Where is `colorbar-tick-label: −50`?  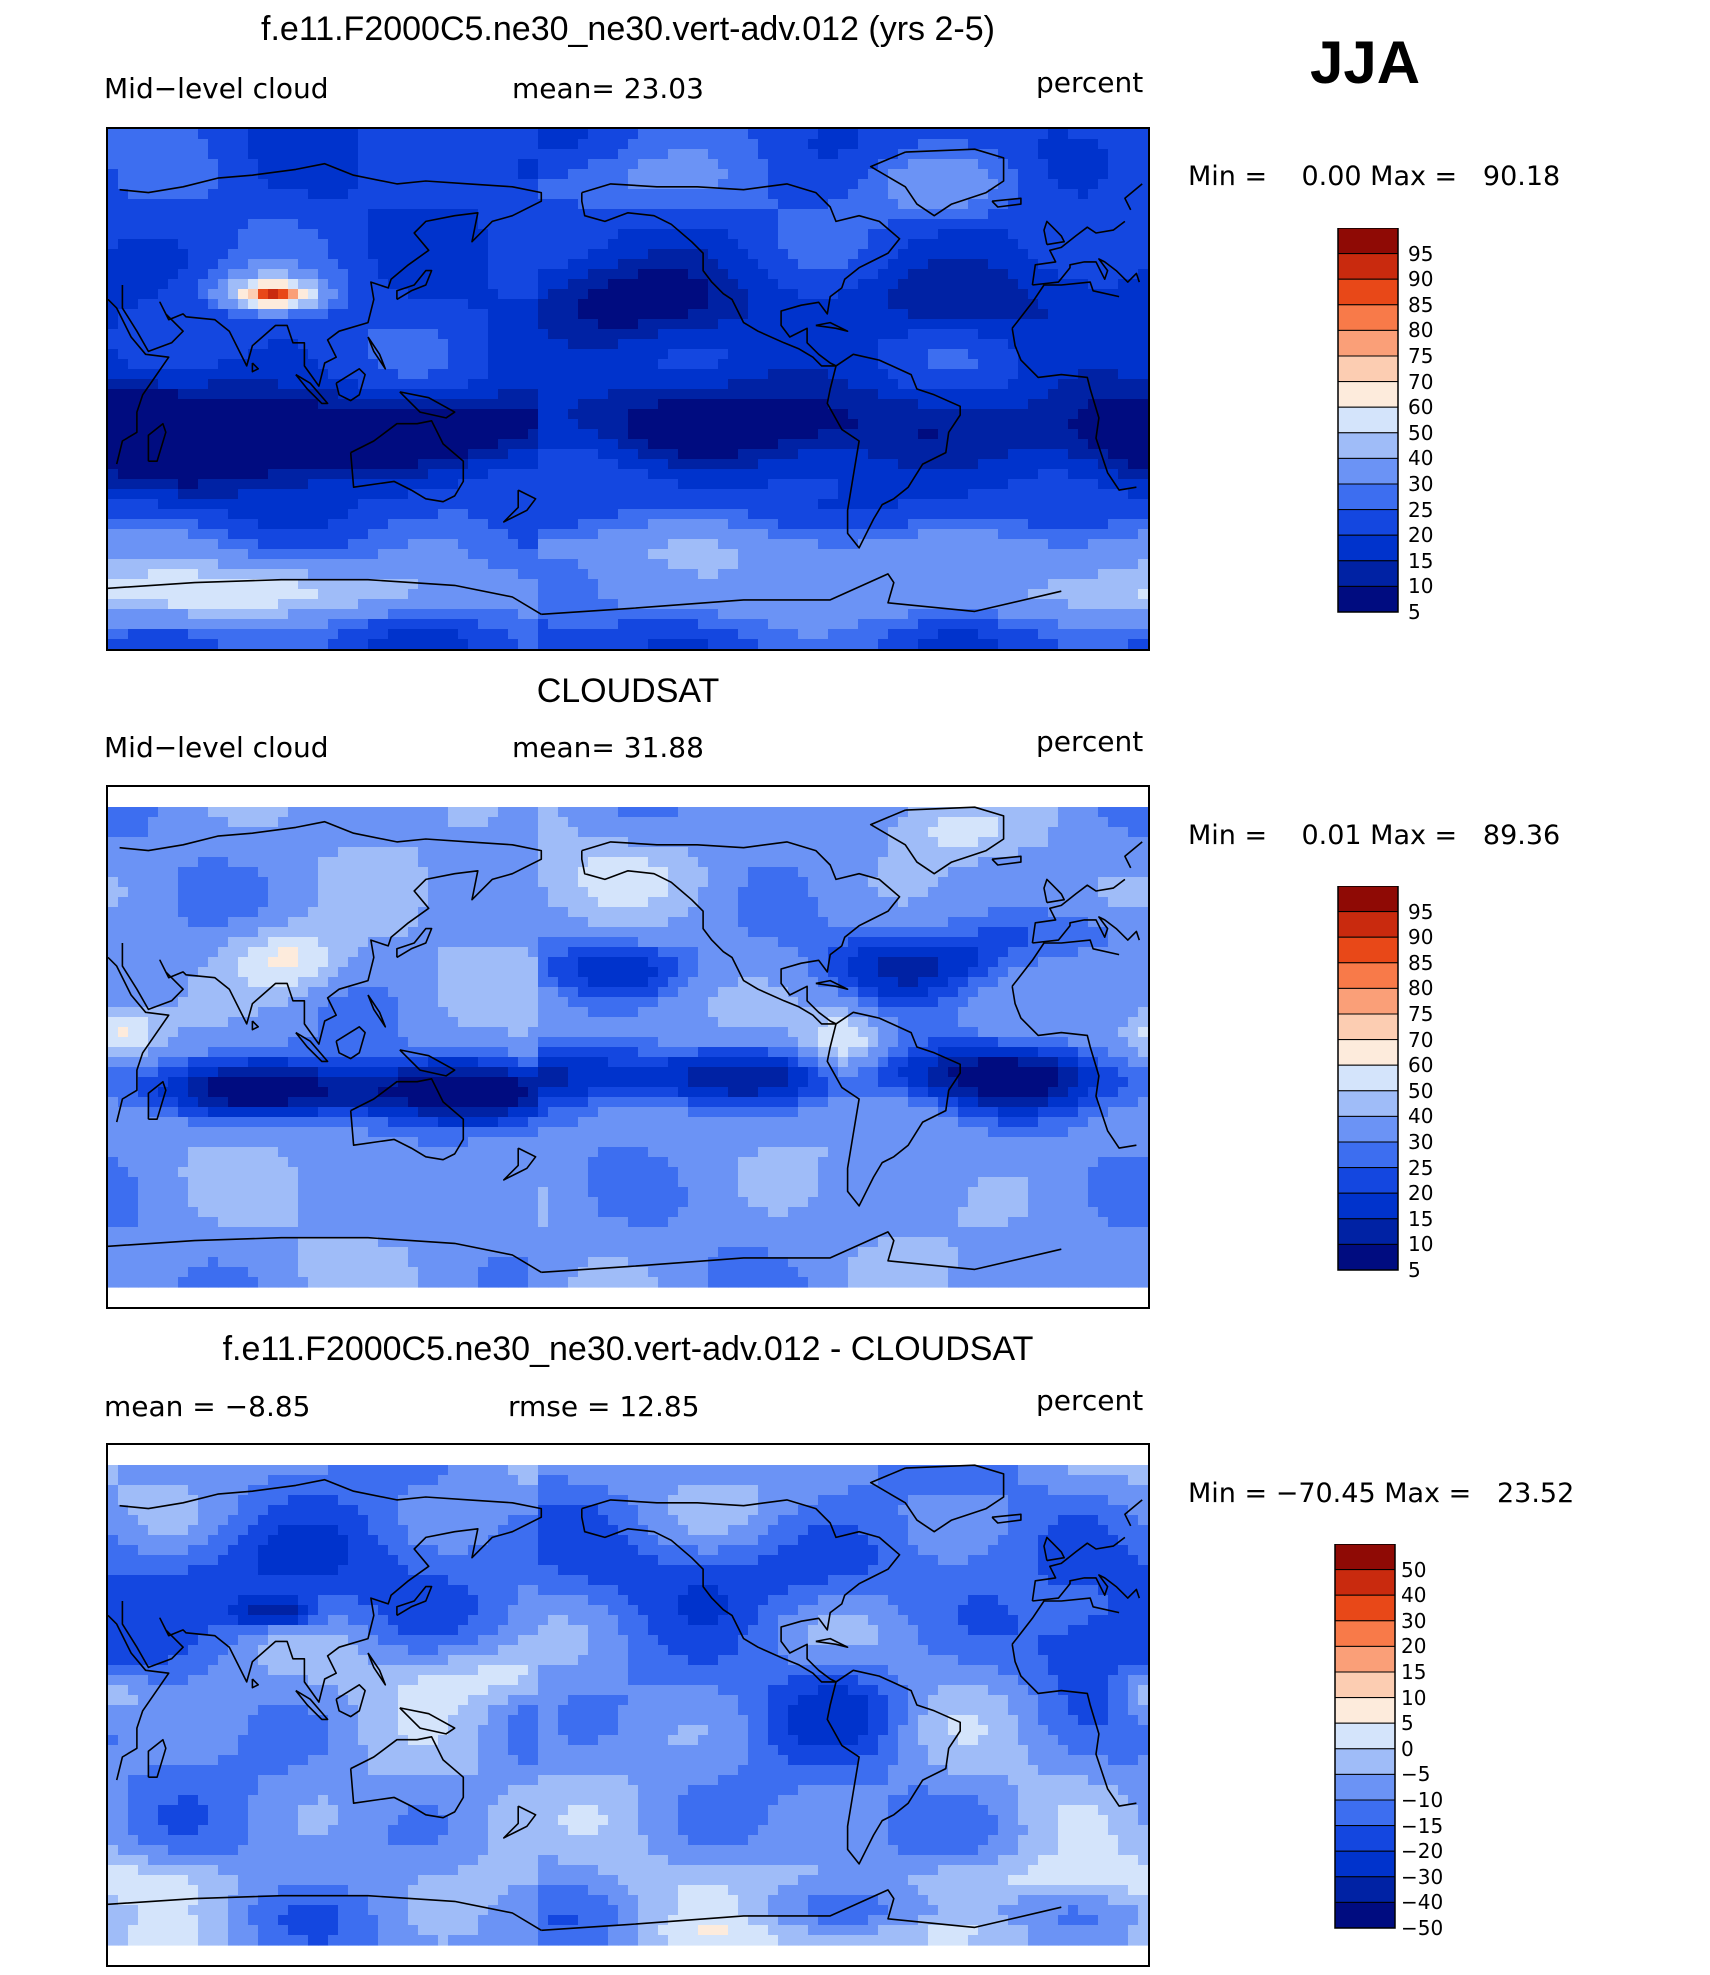 colorbar-tick-label: −50 is located at coordinates (1422, 1928).